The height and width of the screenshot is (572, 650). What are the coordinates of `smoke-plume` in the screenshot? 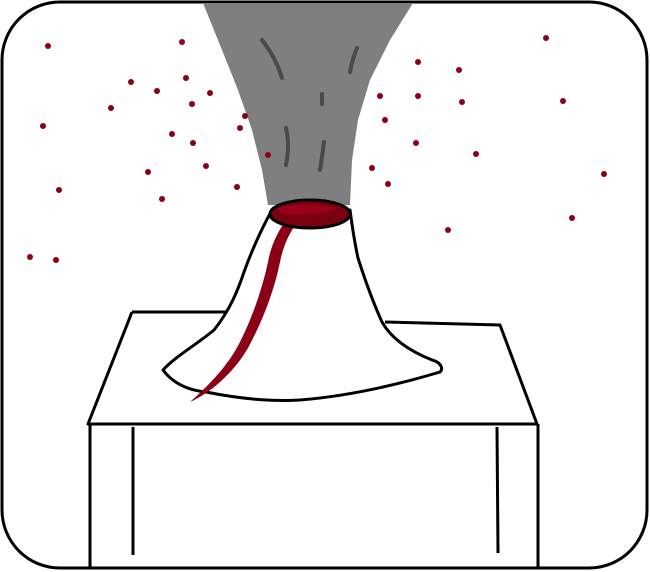 It's located at (308, 104).